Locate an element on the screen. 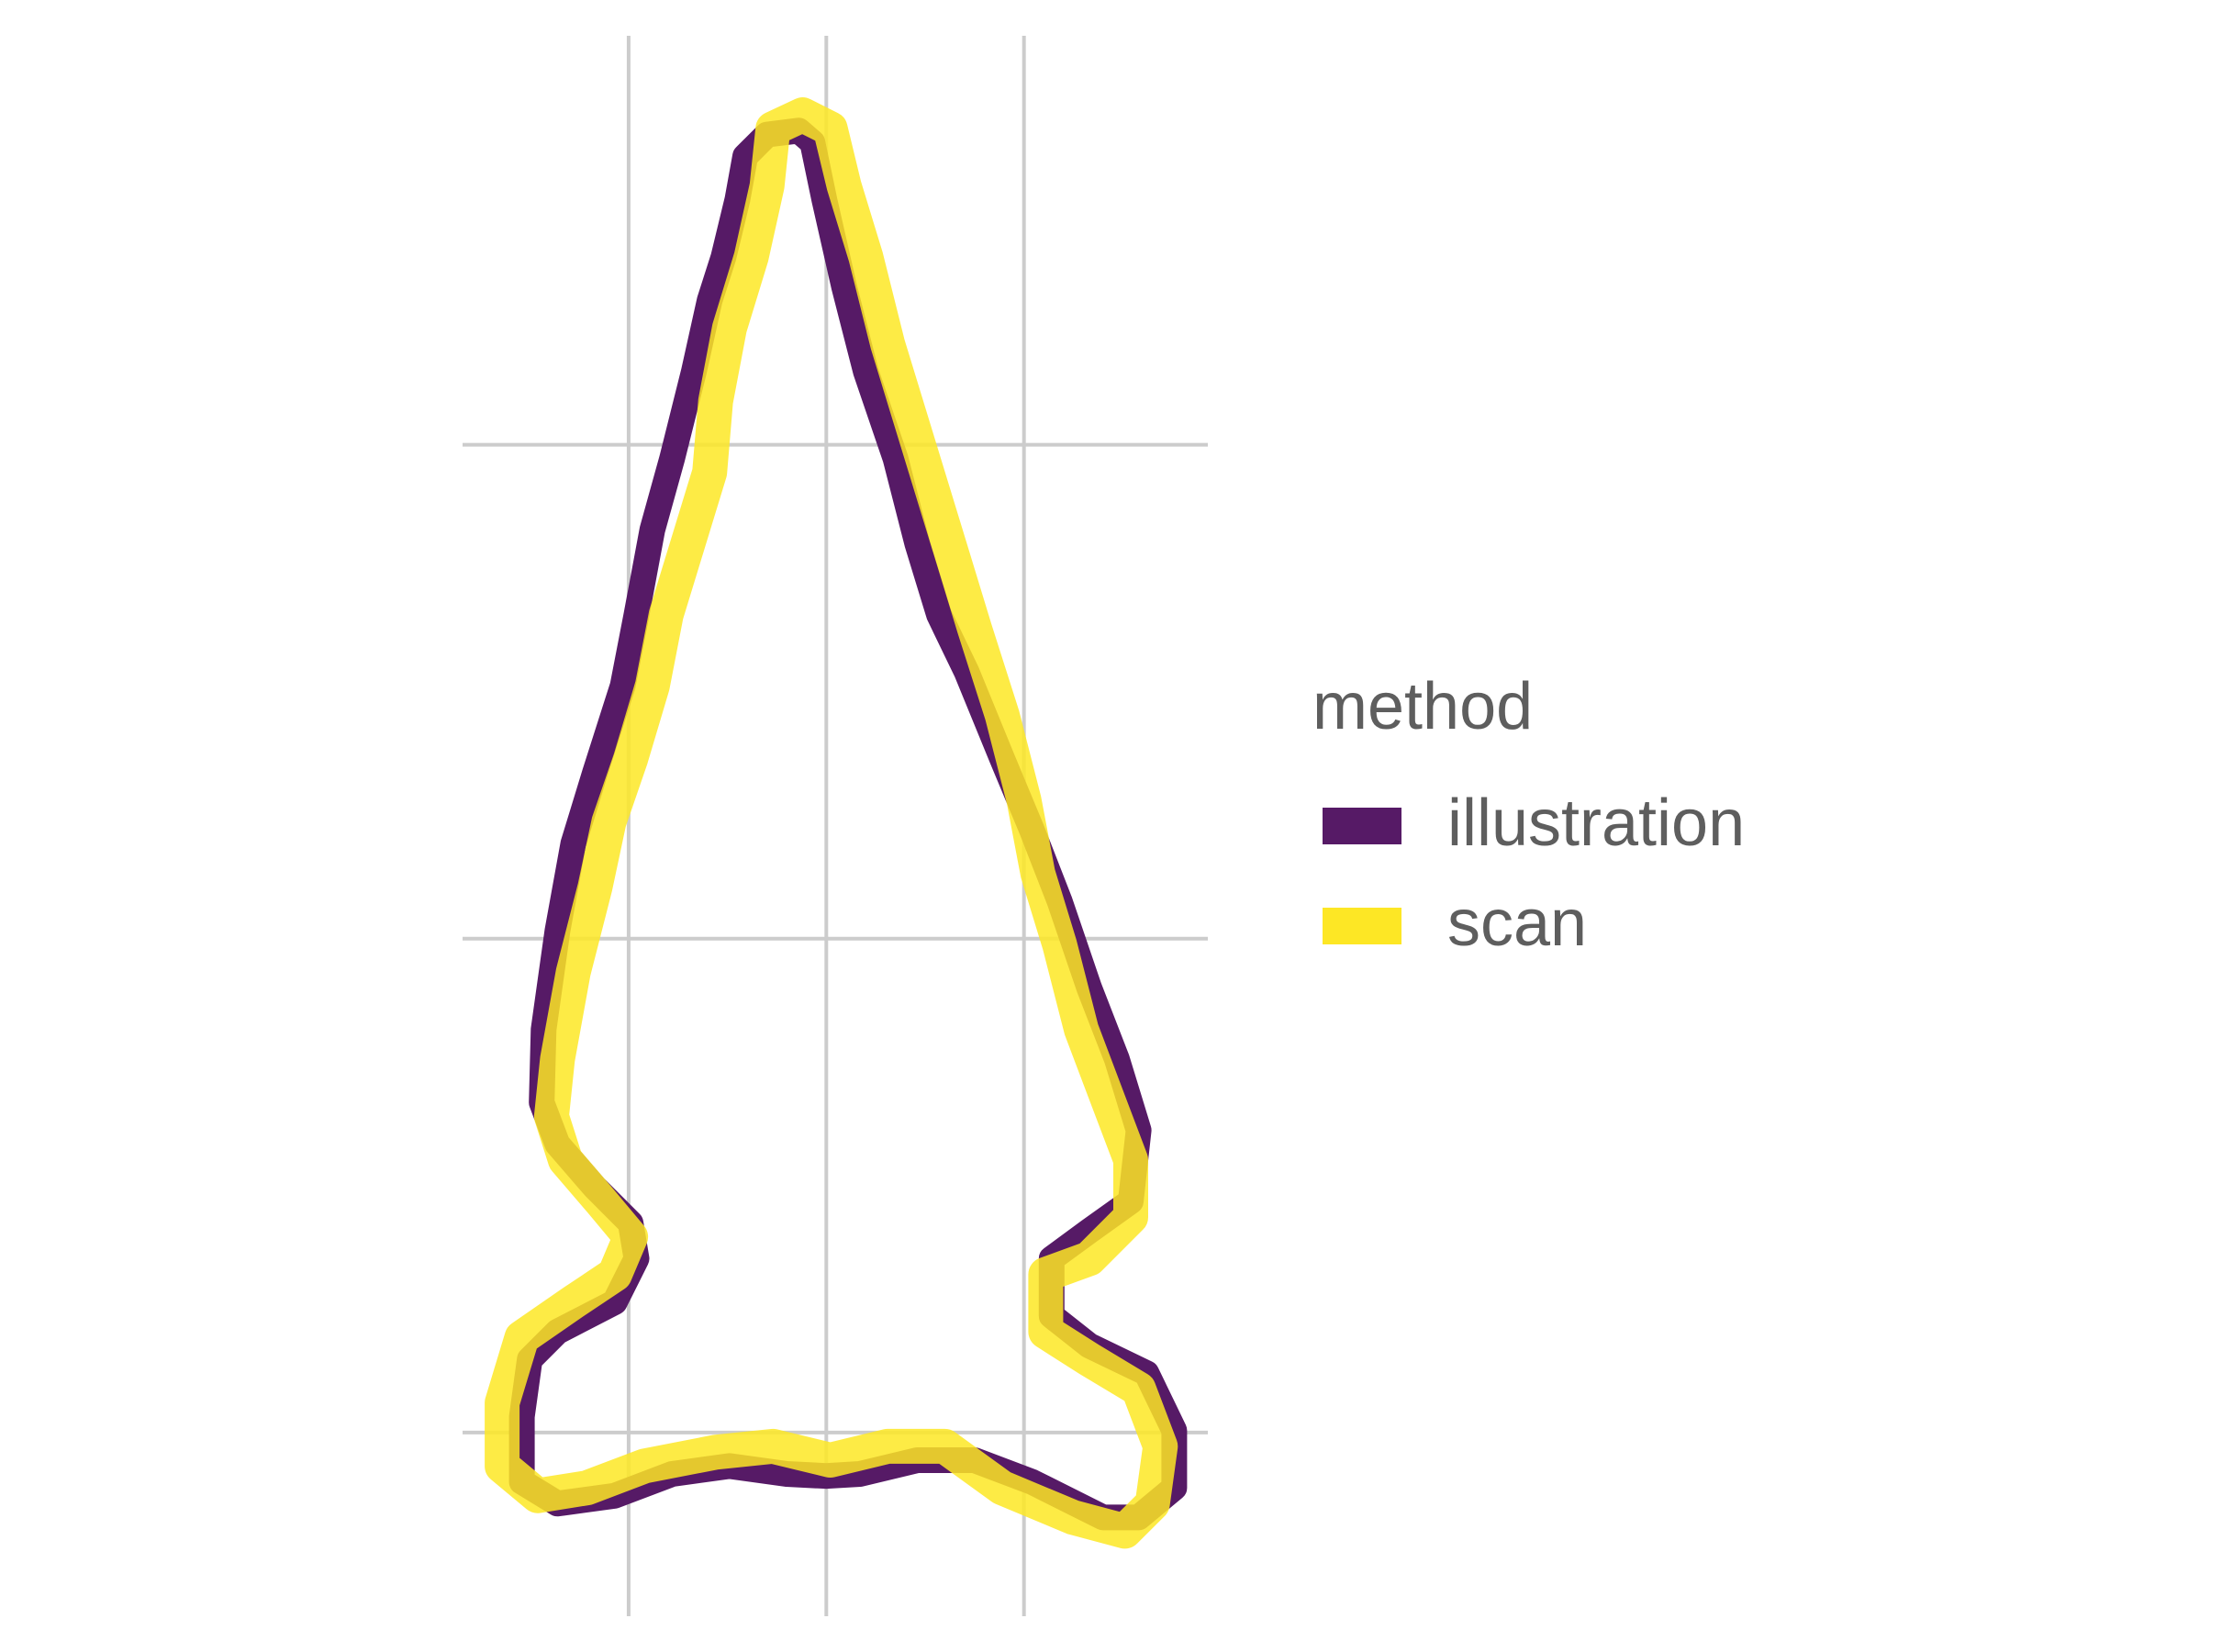  legend-label: illustration is located at coordinates (1596, 823).